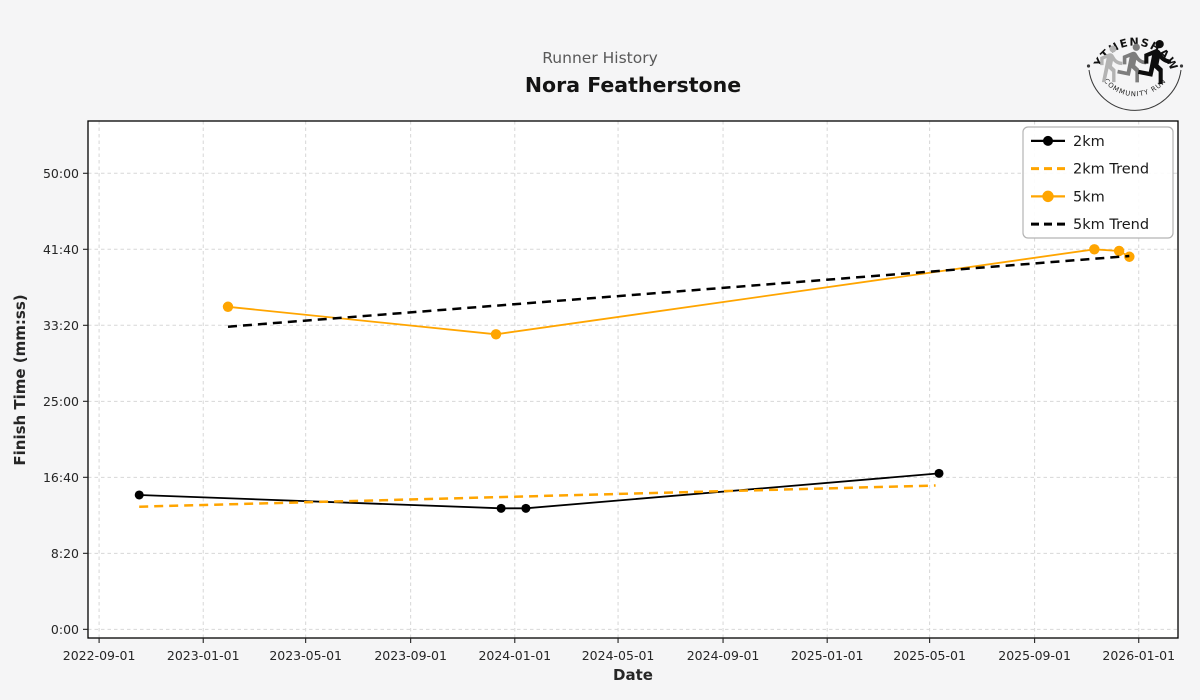  I want to click on x-tick-label: 2023-01-01, so click(203, 655).